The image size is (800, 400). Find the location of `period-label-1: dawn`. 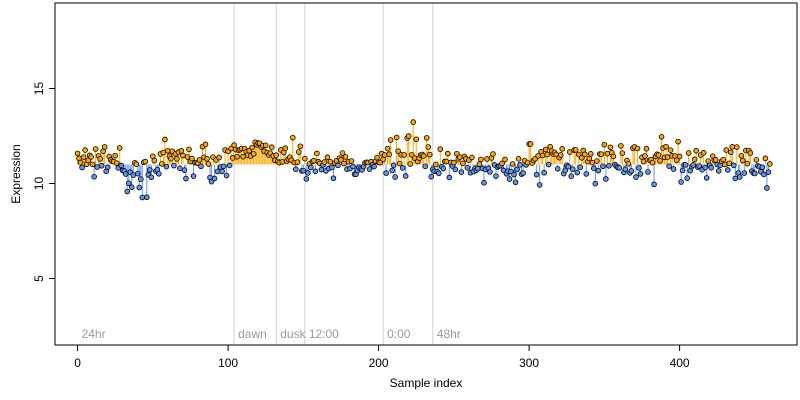

period-label-1: dawn is located at coordinates (252, 334).